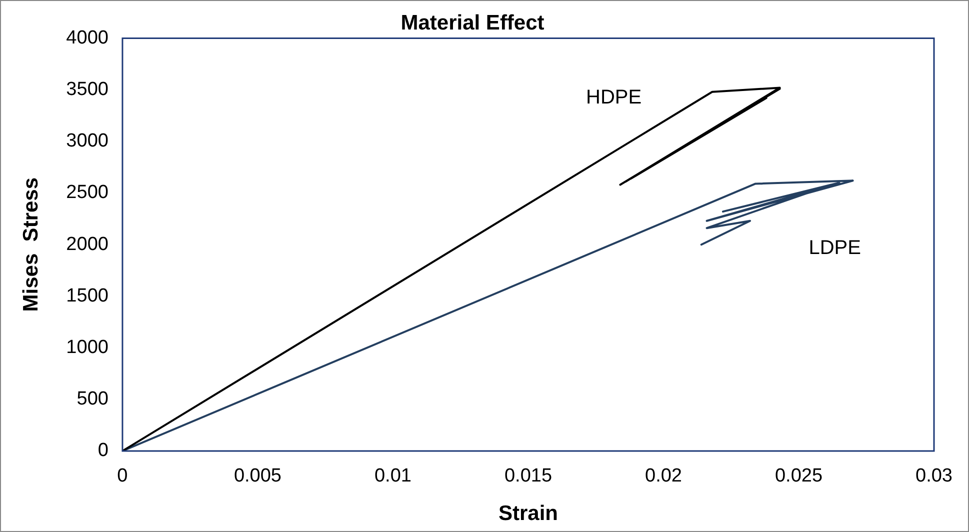 The height and width of the screenshot is (532, 969). What do you see at coordinates (92, 399) in the screenshot?
I see `y-tick-label: 500` at bounding box center [92, 399].